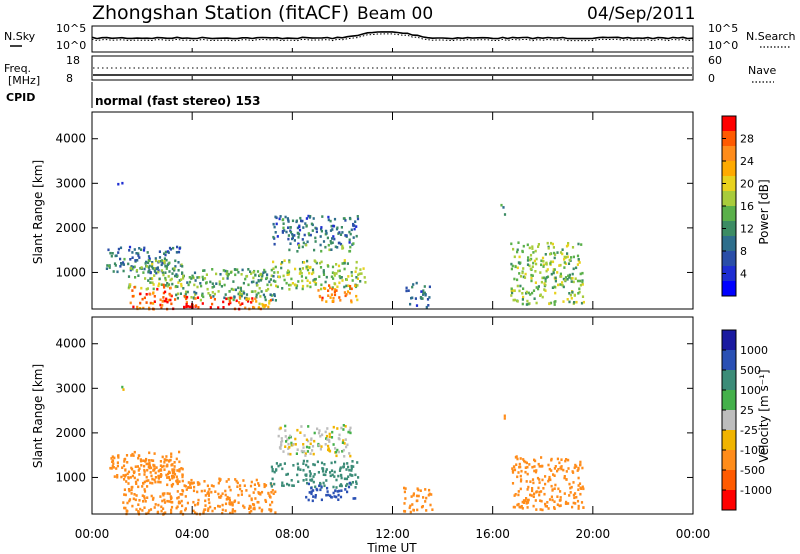 This screenshot has height=554, width=800. What do you see at coordinates (70, 433) in the screenshot?
I see `y-tick-label: 2000` at bounding box center [70, 433].